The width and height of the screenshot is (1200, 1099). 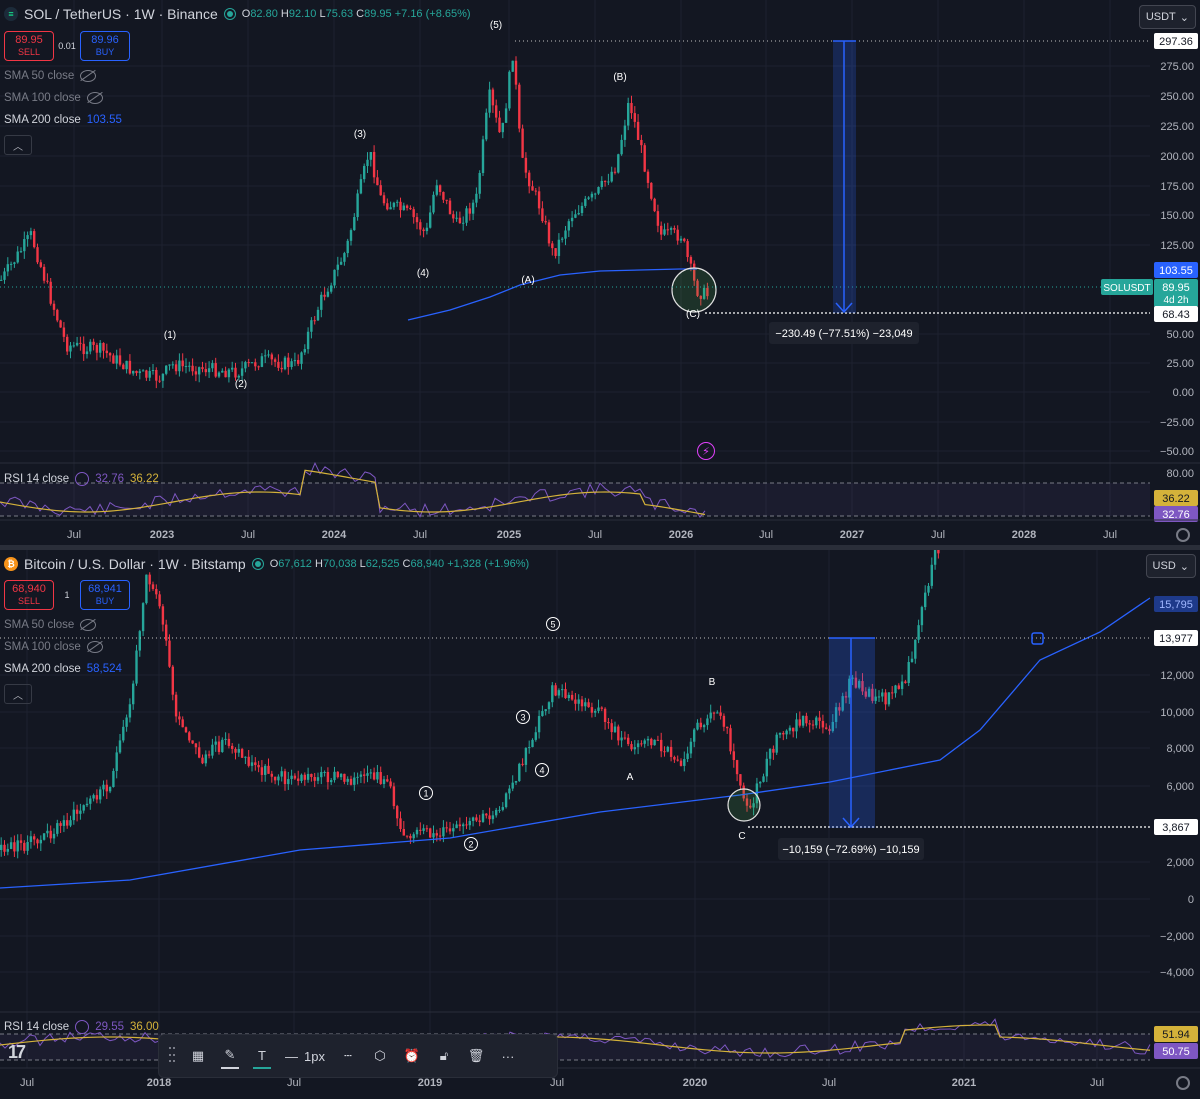 I want to click on sol-symbol-title: SOL / TetherUS · 1W · Binance, so click(x=121, y=14).